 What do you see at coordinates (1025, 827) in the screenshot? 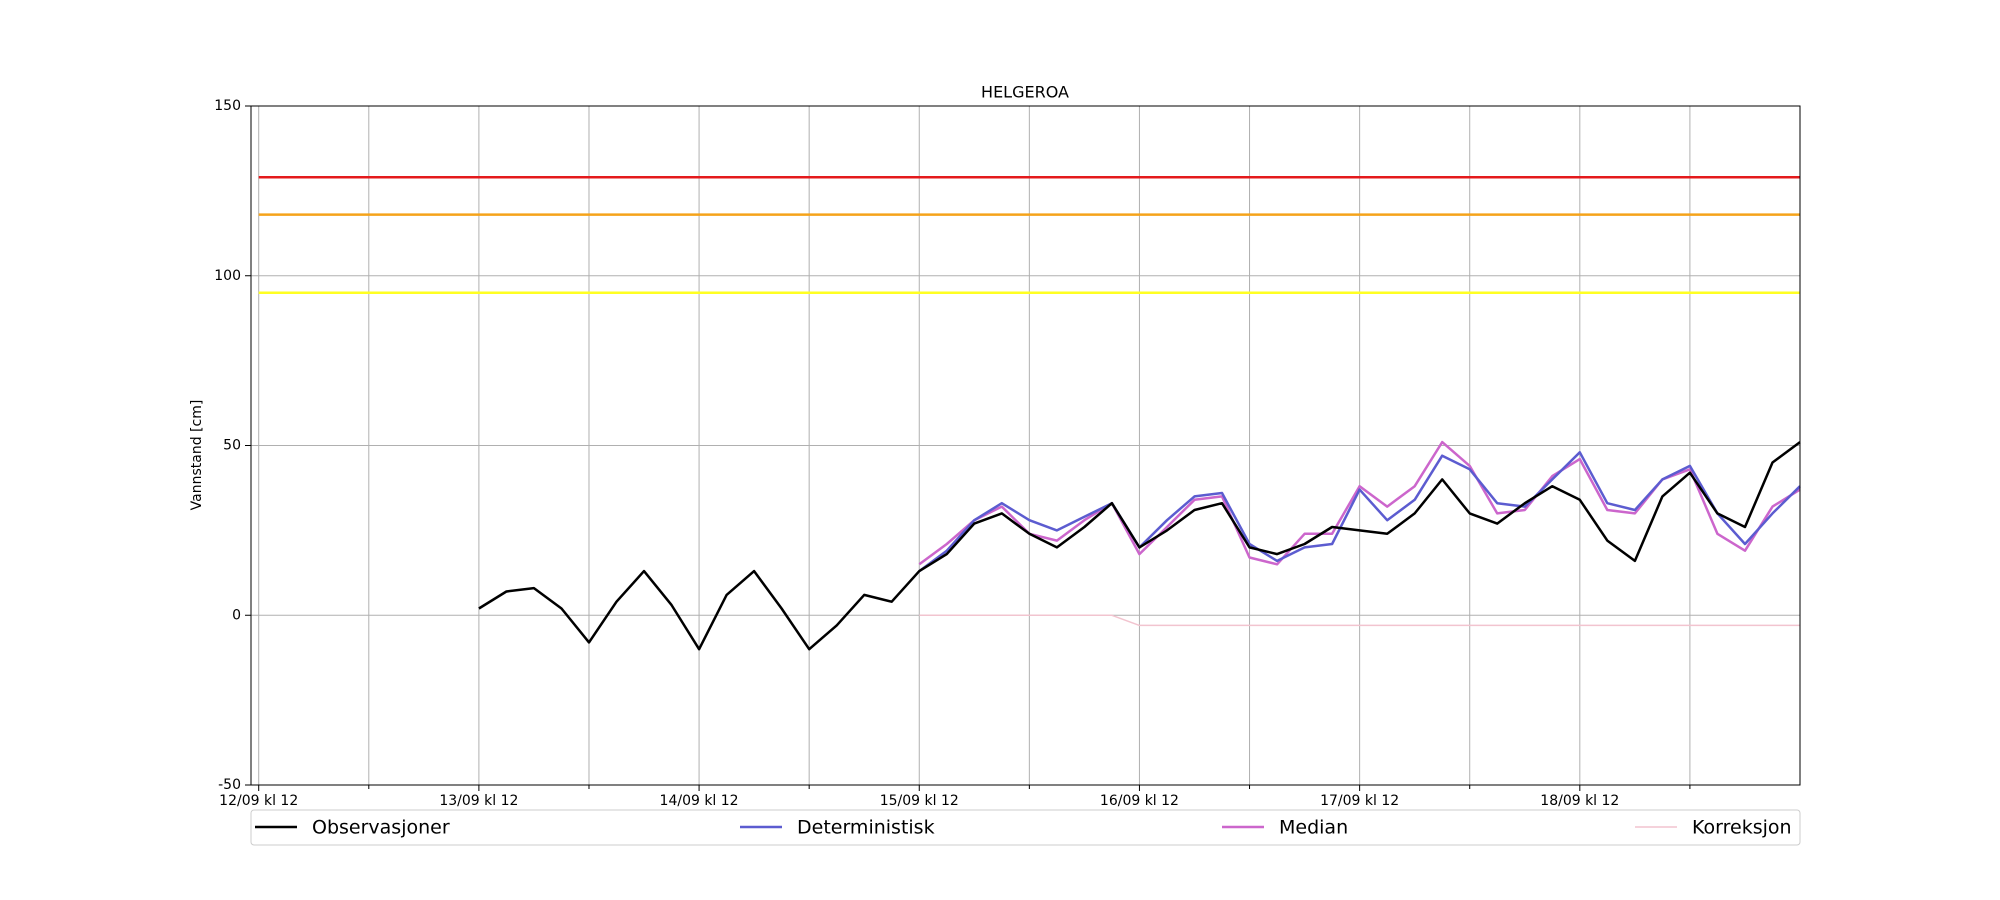
I see `legend-box` at bounding box center [1025, 827].